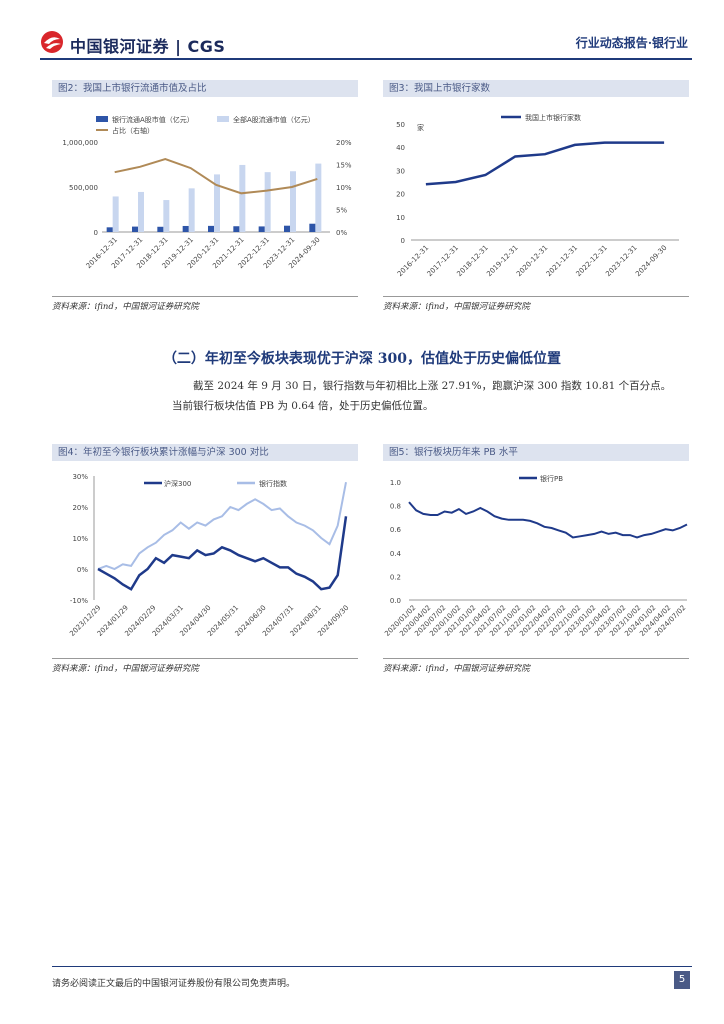 This screenshot has height=1024, width=724. What do you see at coordinates (177, 483) in the screenshot?
I see `fig4-legend-hs300: 沪深300` at bounding box center [177, 483].